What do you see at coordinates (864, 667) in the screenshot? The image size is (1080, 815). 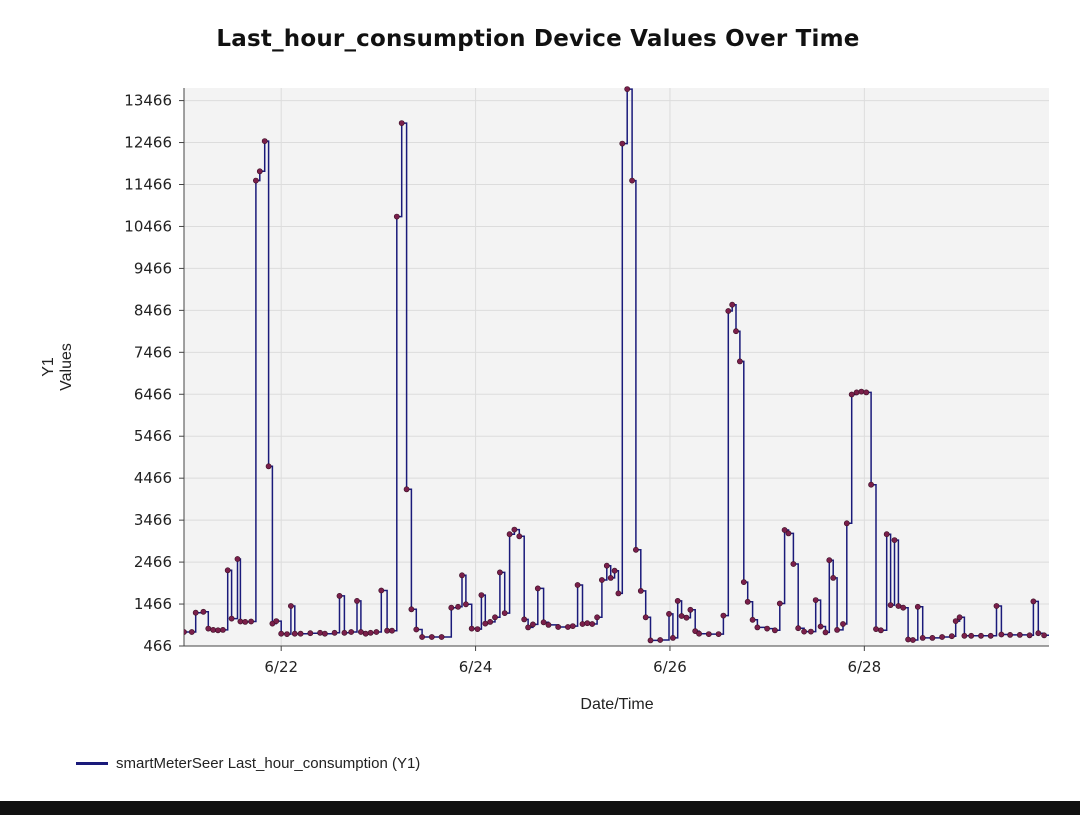 I see `x-tick-label: 6/28` at bounding box center [864, 667].